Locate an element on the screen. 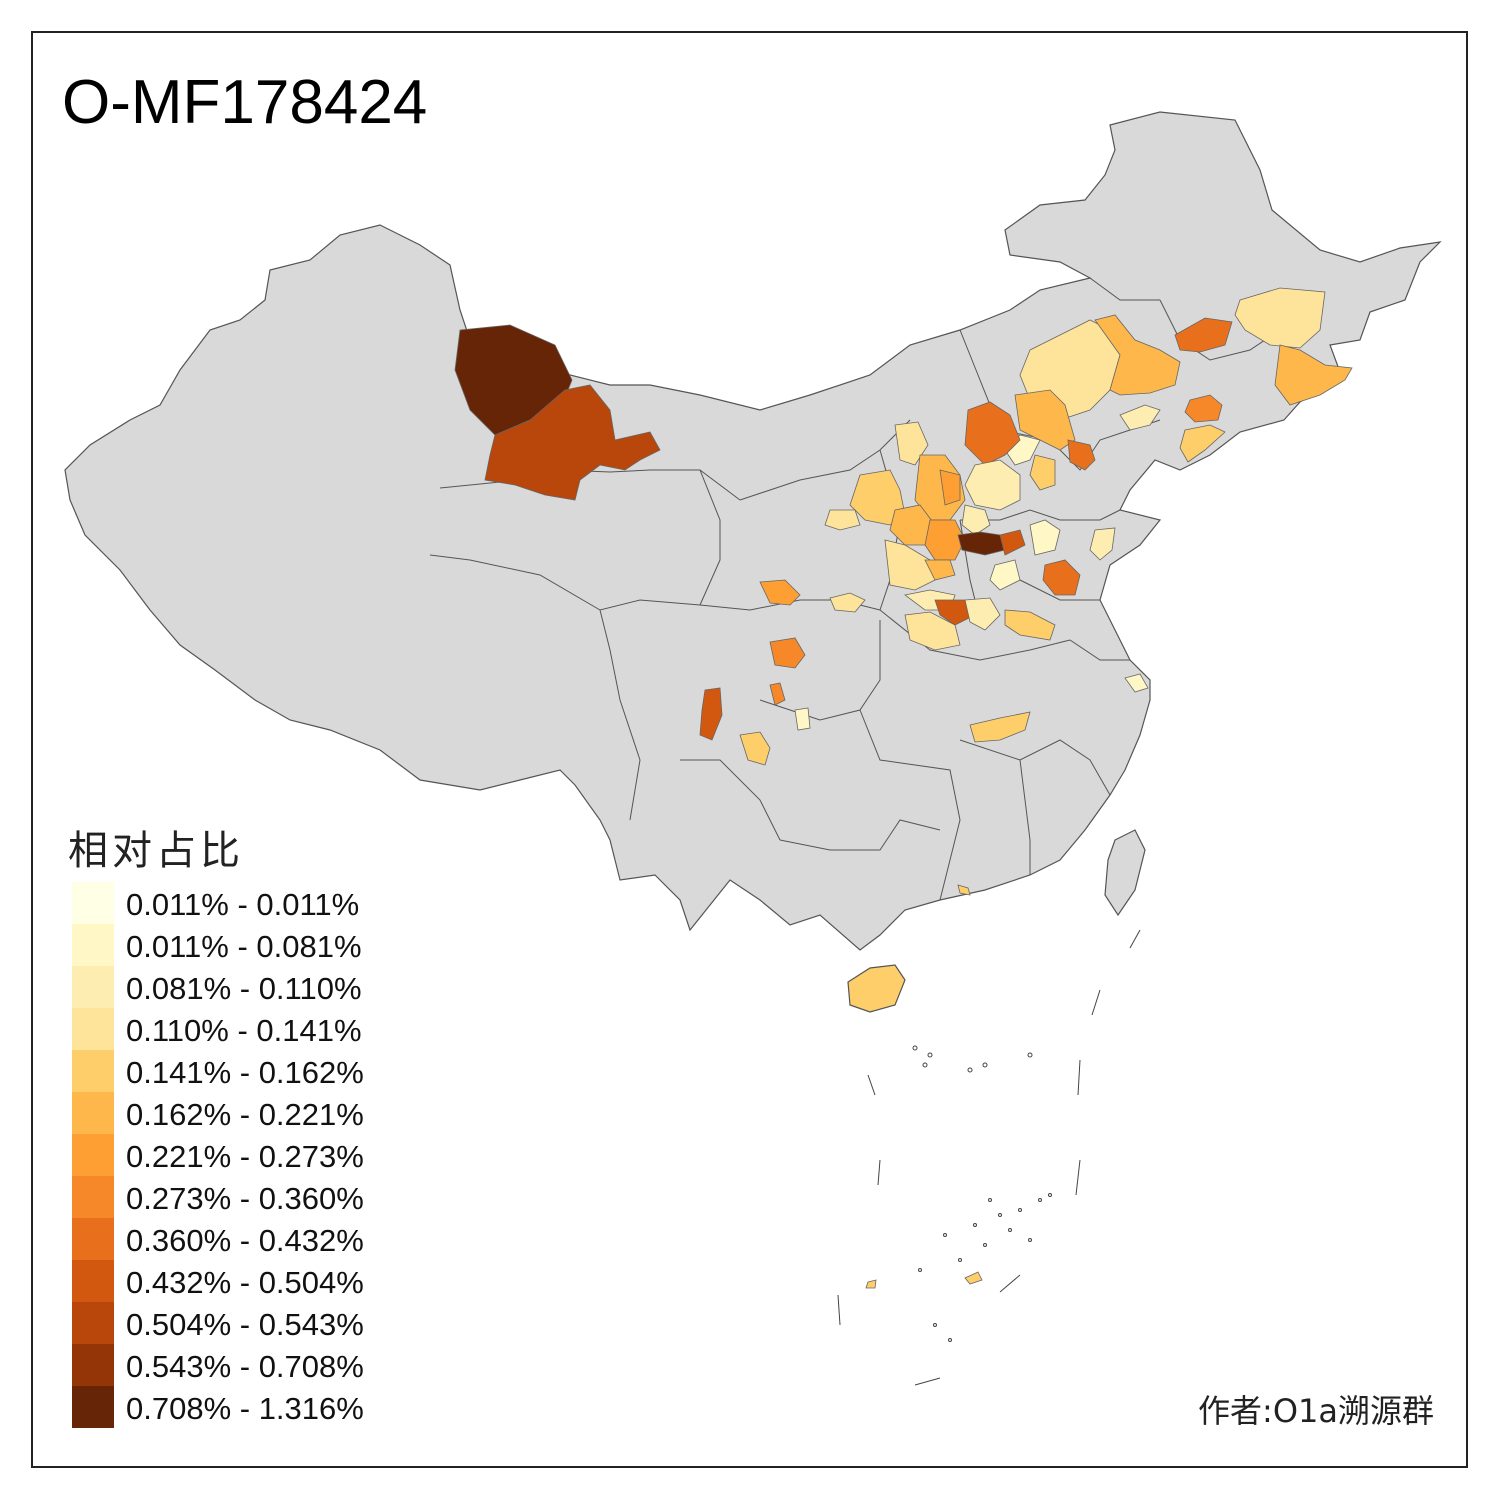 The width and height of the screenshot is (1500, 1500). legend-label: 0.081% - 0.110% is located at coordinates (244, 988).